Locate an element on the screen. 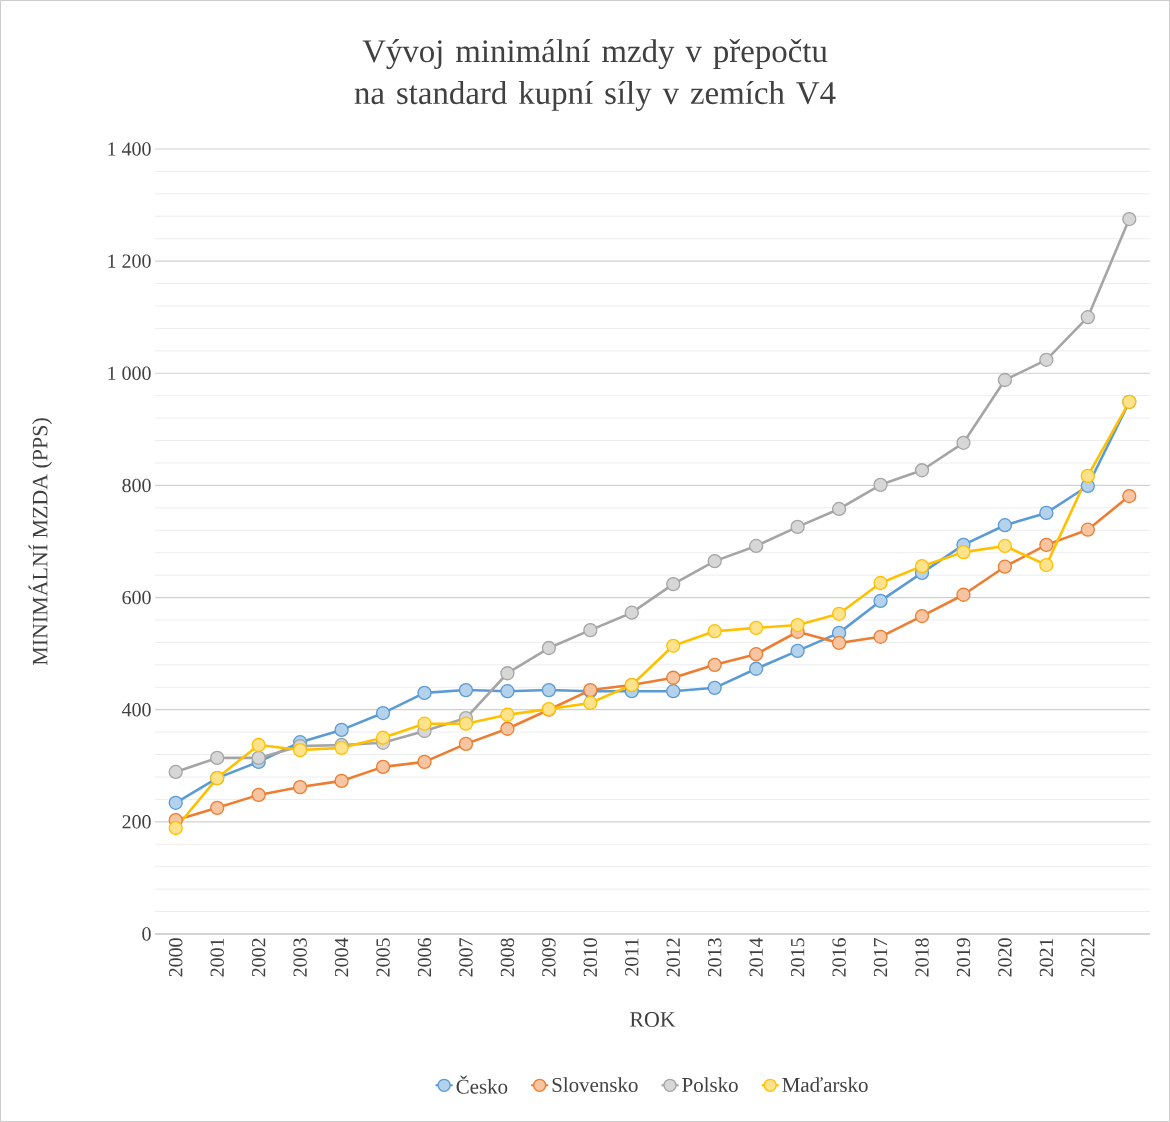 This screenshot has height=1122, width=1170. x-tick-label: 2008 is located at coordinates (507, 957).